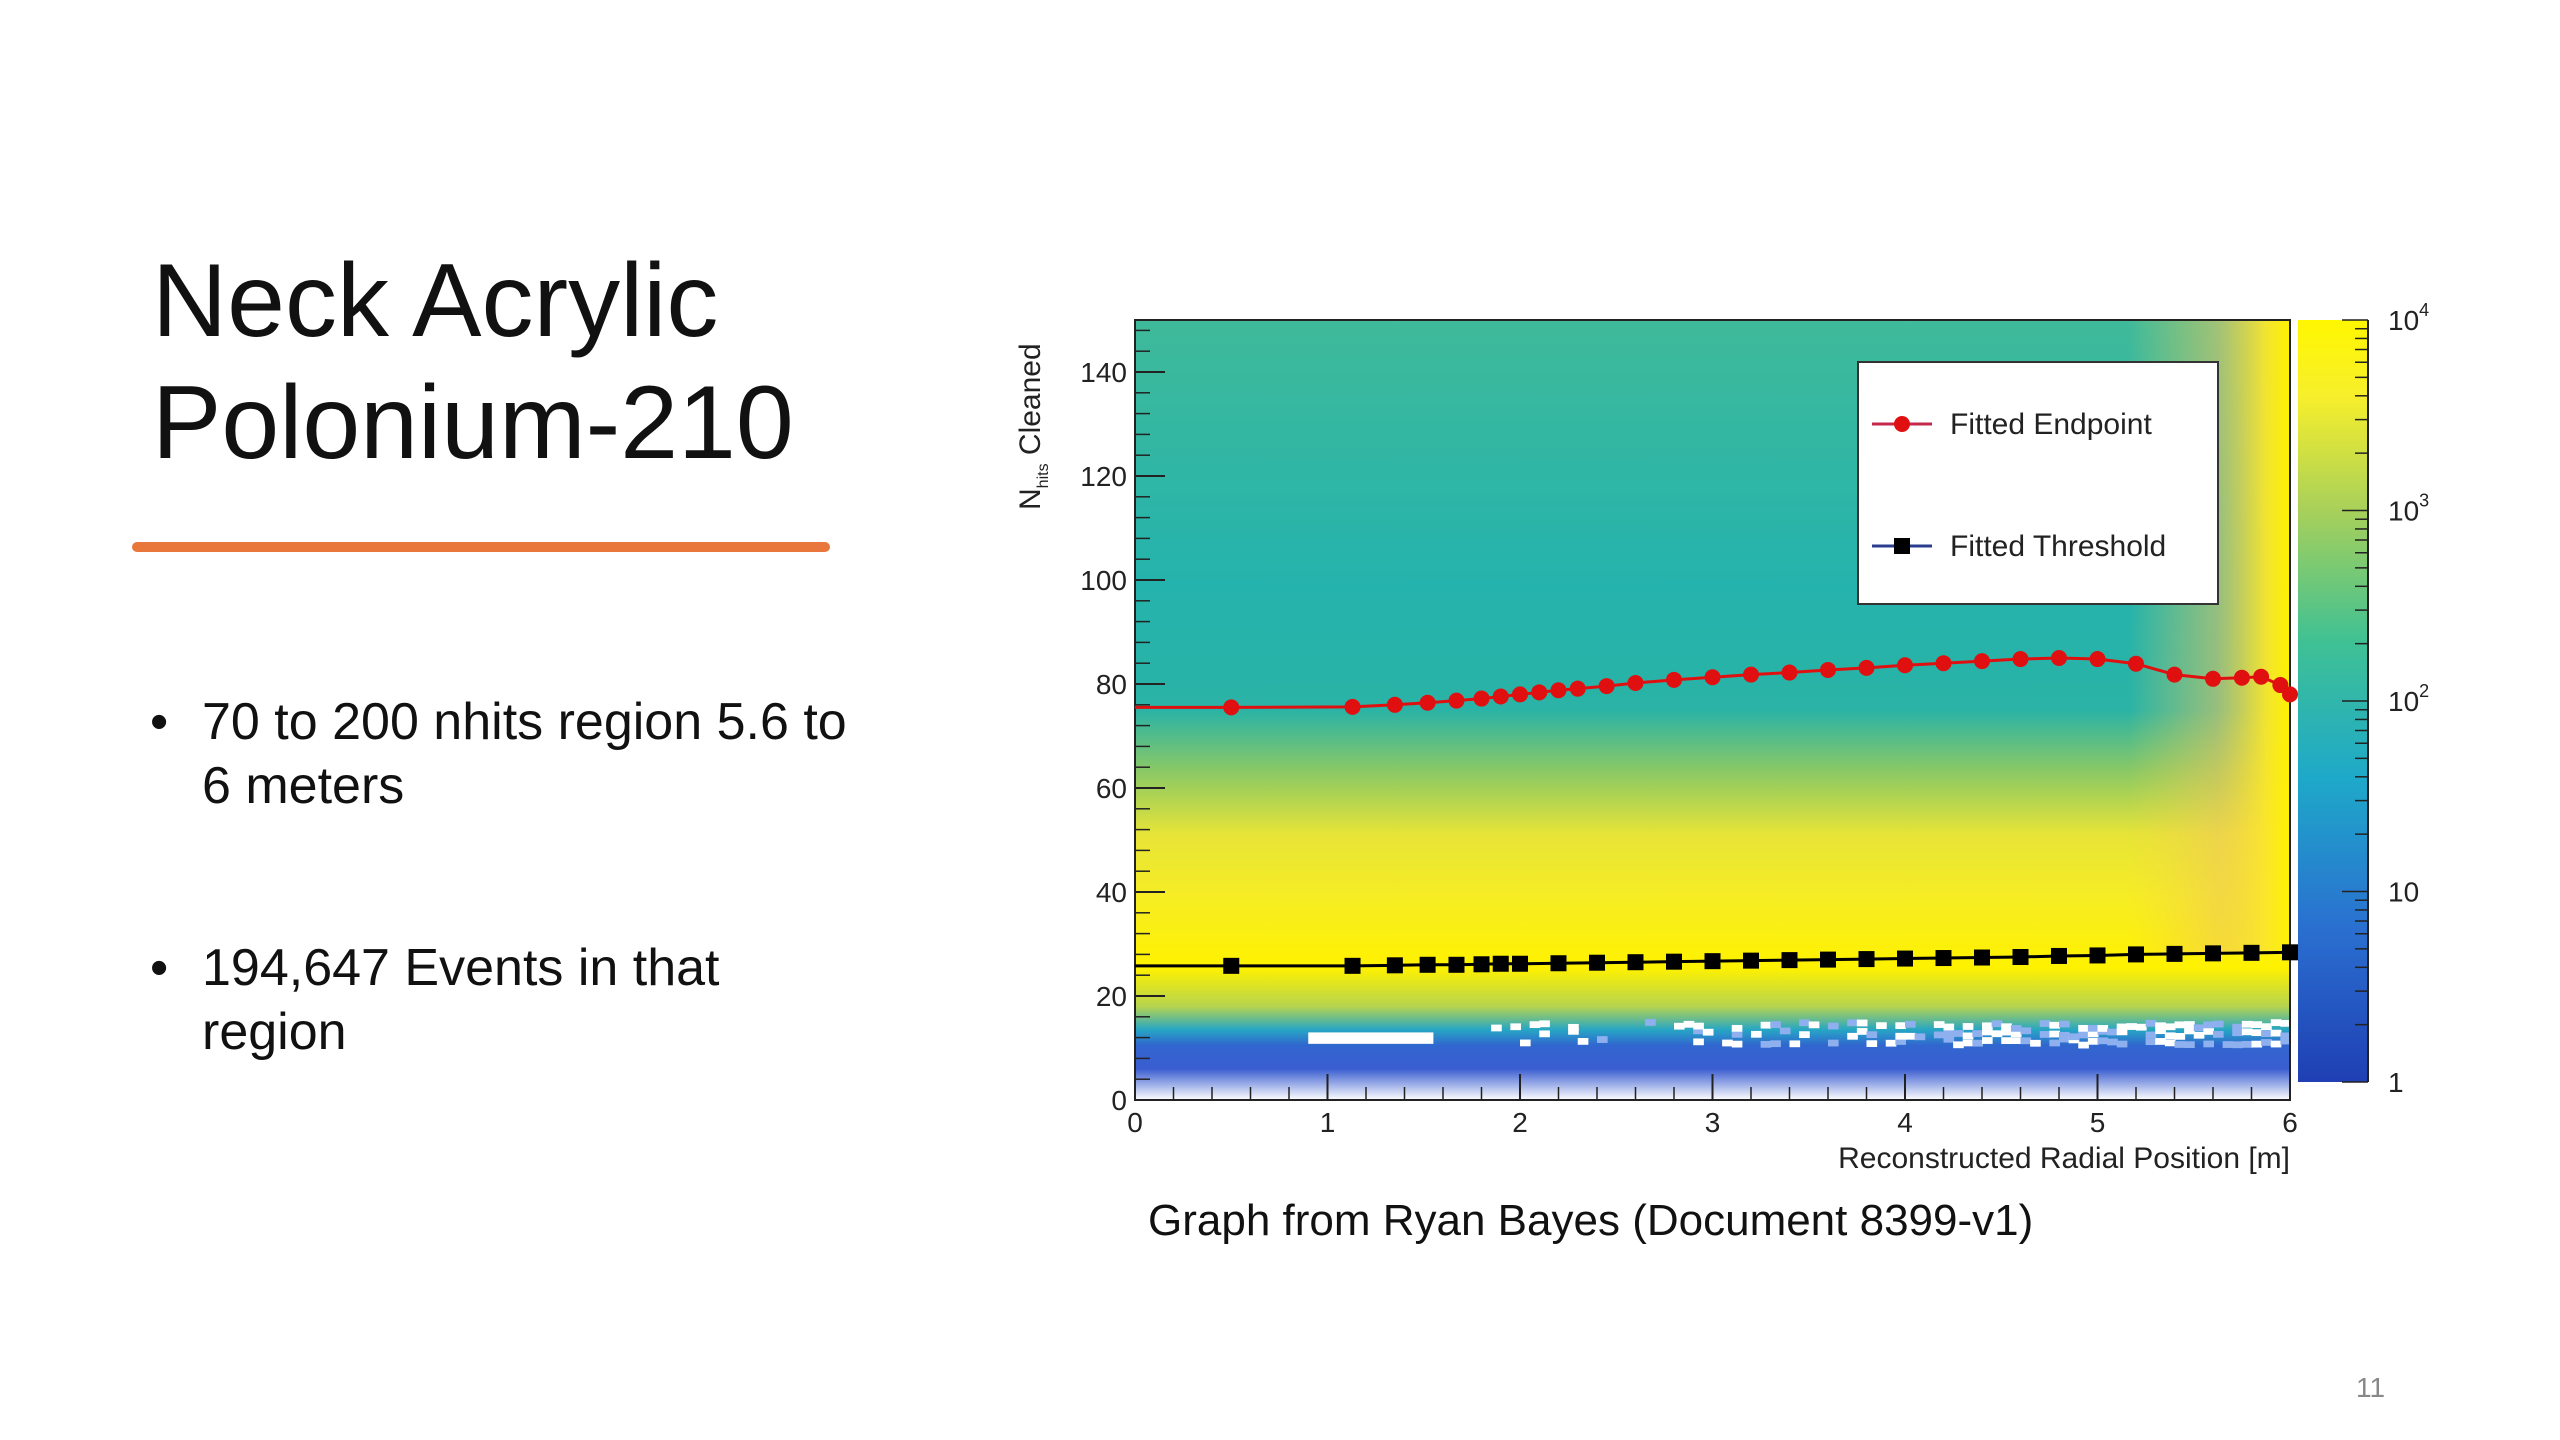 The width and height of the screenshot is (2560, 1440). What do you see at coordinates (1111, 684) in the screenshot?
I see `y-tick-label: 80` at bounding box center [1111, 684].